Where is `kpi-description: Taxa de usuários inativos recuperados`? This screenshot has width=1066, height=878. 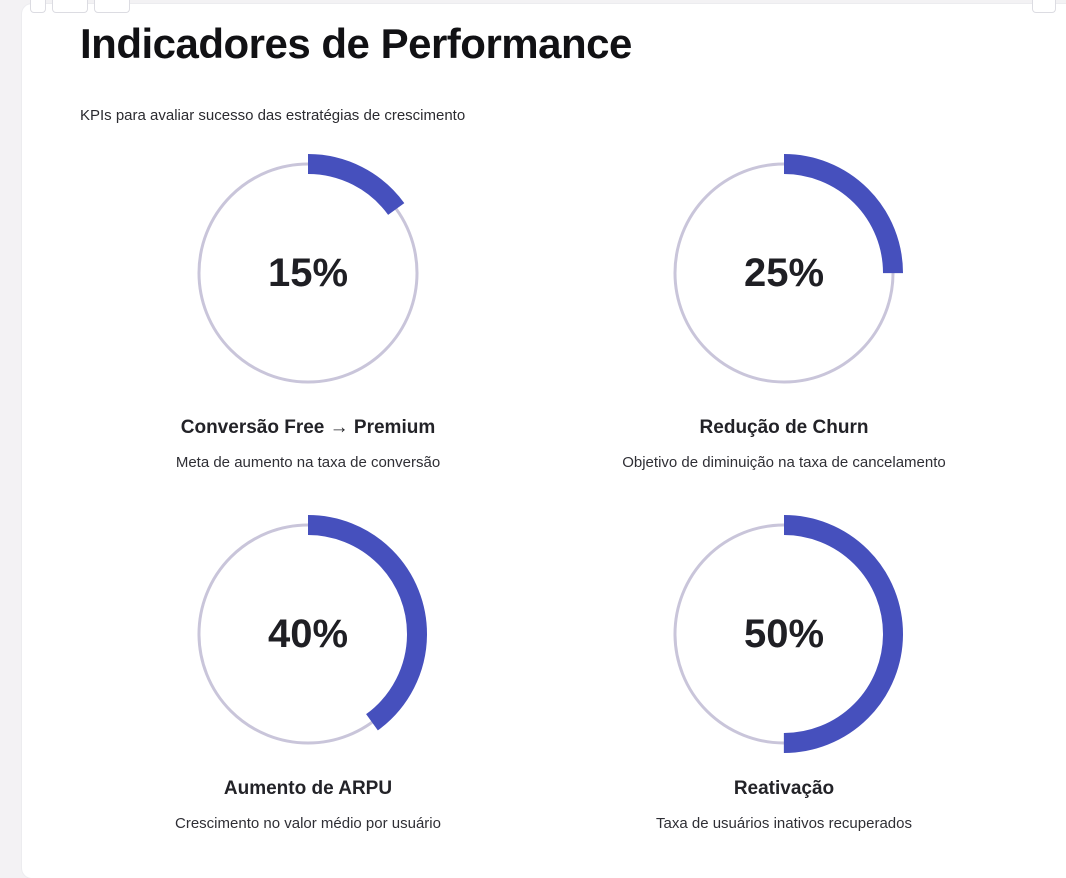
kpi-description: Taxa de usuários inativos recuperados is located at coordinates (784, 823).